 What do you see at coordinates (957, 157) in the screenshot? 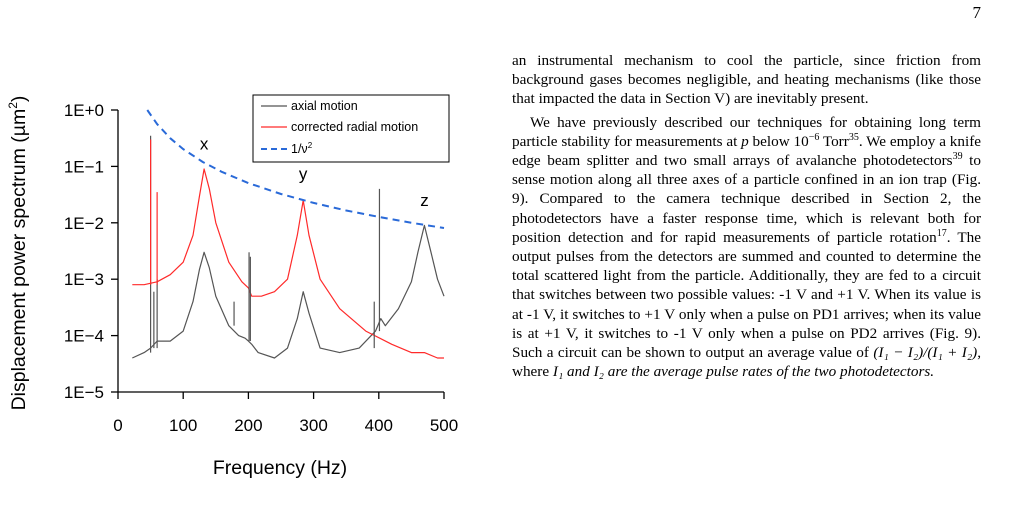
I see `citation-39: 39` at bounding box center [957, 157].